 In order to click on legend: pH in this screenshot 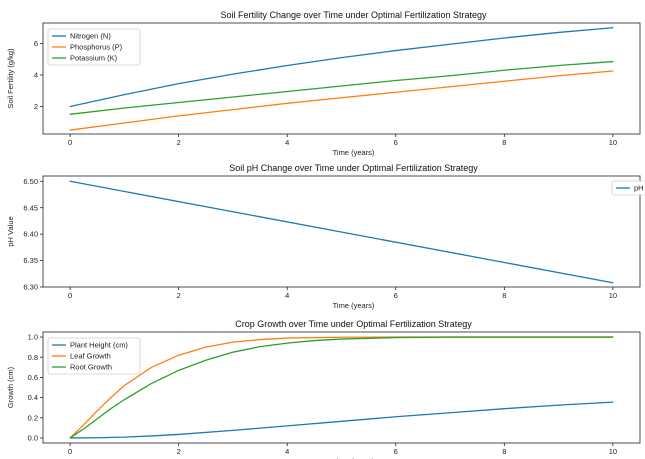, I will do `click(628, 188)`.